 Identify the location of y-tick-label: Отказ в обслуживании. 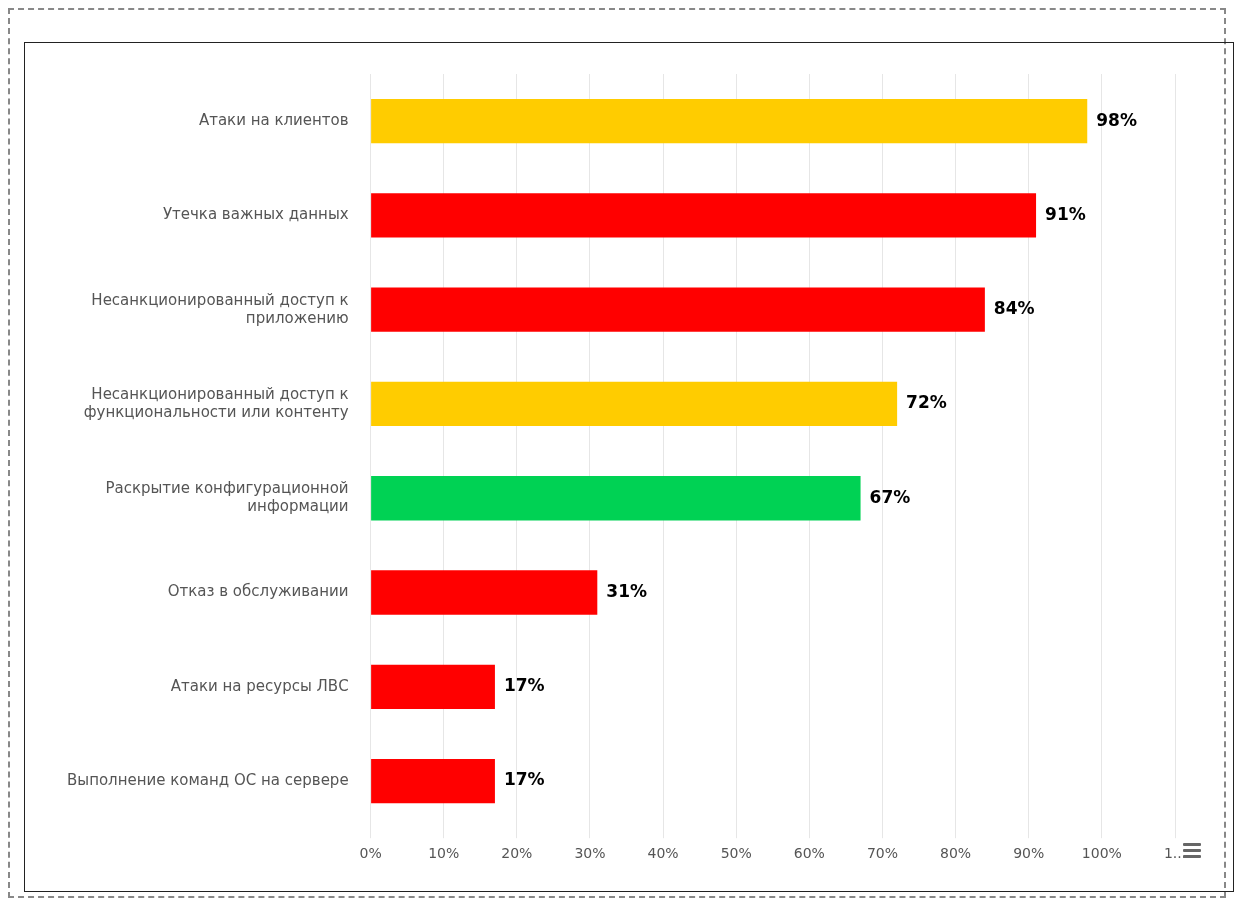
(258, 591).